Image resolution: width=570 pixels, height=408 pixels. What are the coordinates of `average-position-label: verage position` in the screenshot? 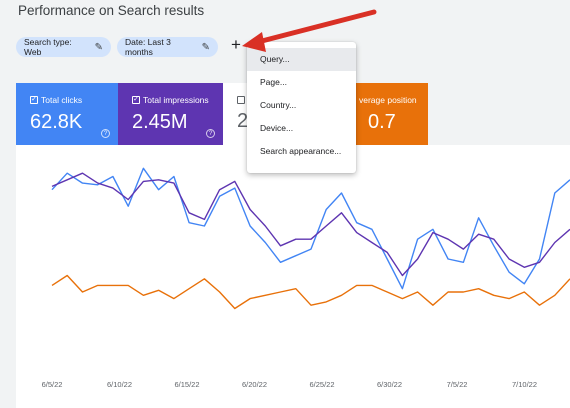 It's located at (388, 100).